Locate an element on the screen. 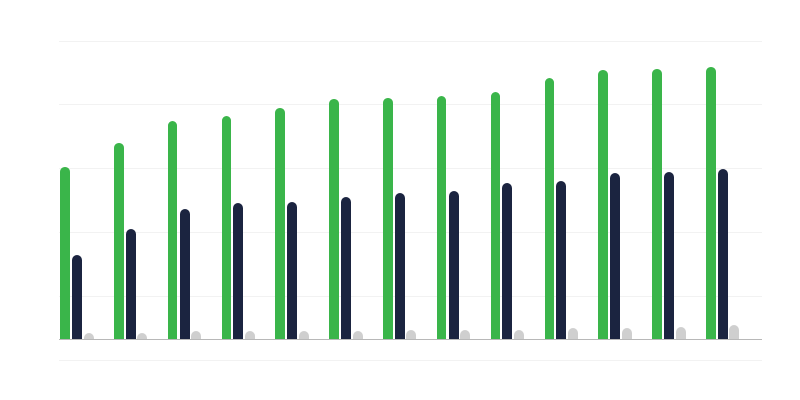 The width and height of the screenshot is (800, 400). x-axis-line is located at coordinates (410, 339).